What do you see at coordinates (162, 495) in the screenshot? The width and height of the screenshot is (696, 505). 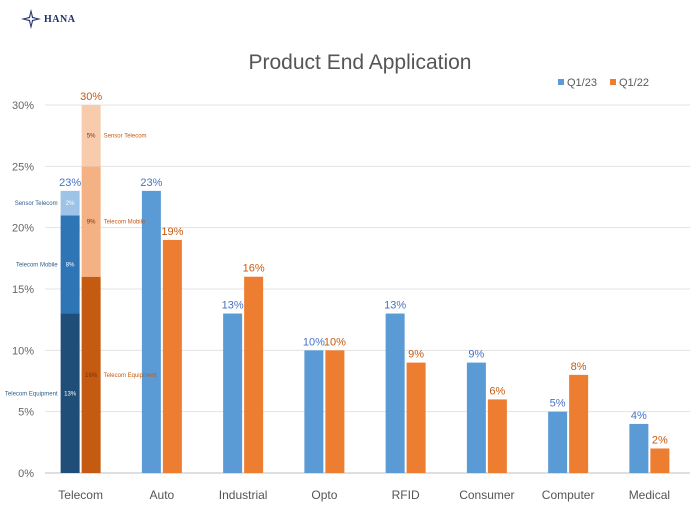 I see `x-category-label: Auto` at bounding box center [162, 495].